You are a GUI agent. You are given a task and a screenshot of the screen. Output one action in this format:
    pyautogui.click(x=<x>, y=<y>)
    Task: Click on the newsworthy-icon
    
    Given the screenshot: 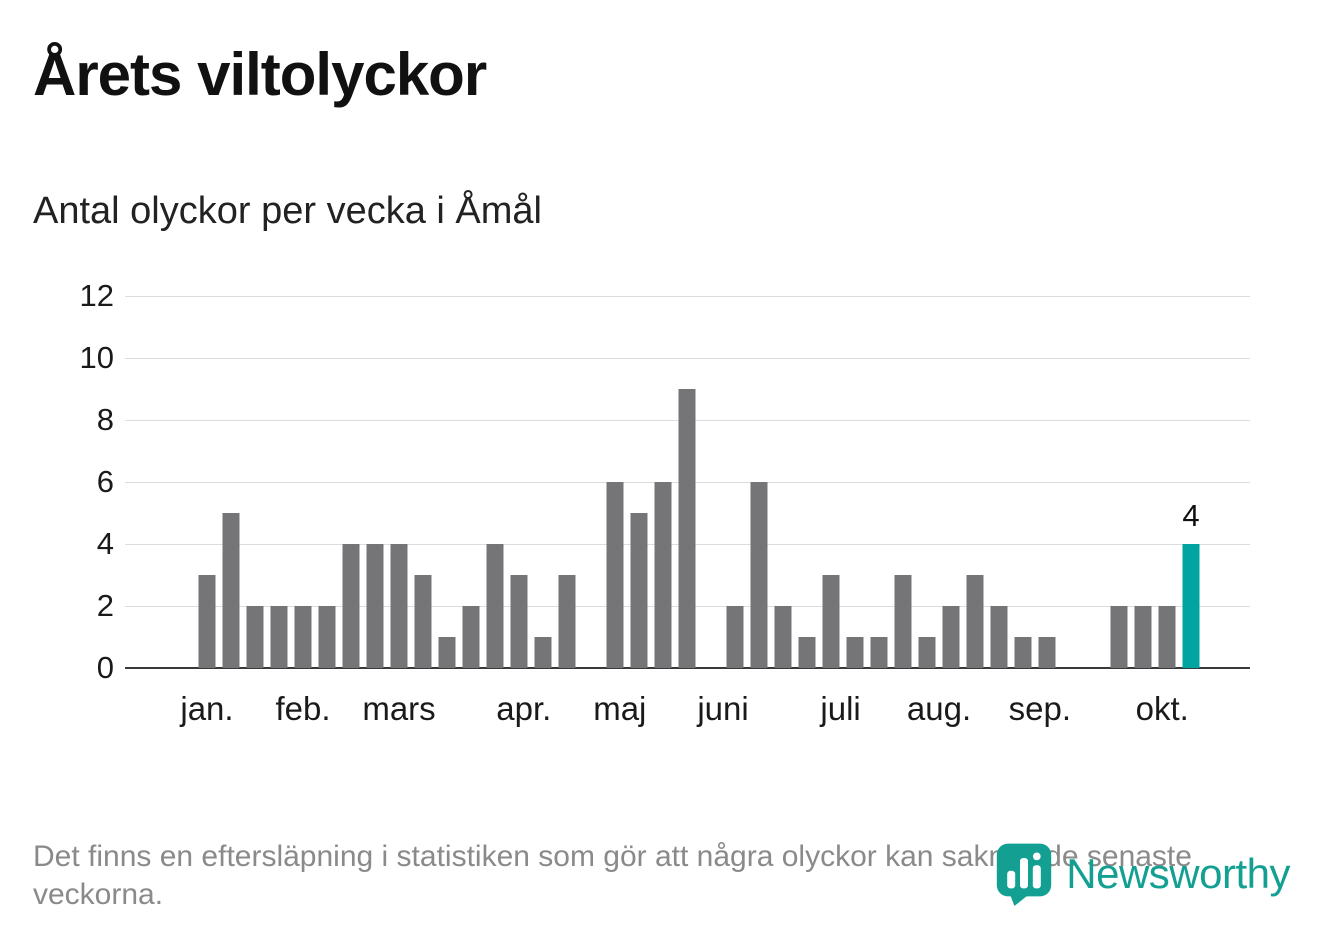 What is the action you would take?
    pyautogui.click(x=1024, y=874)
    